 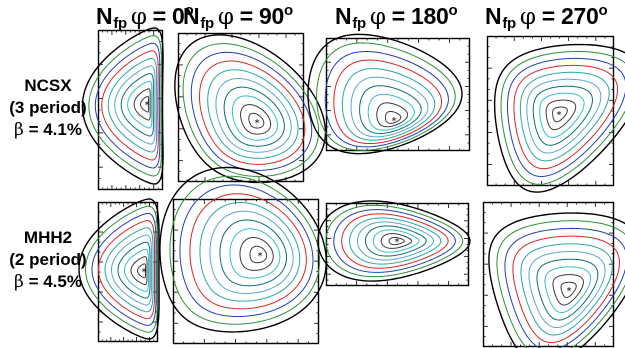 I want to click on panel-frame, so click(x=550, y=111).